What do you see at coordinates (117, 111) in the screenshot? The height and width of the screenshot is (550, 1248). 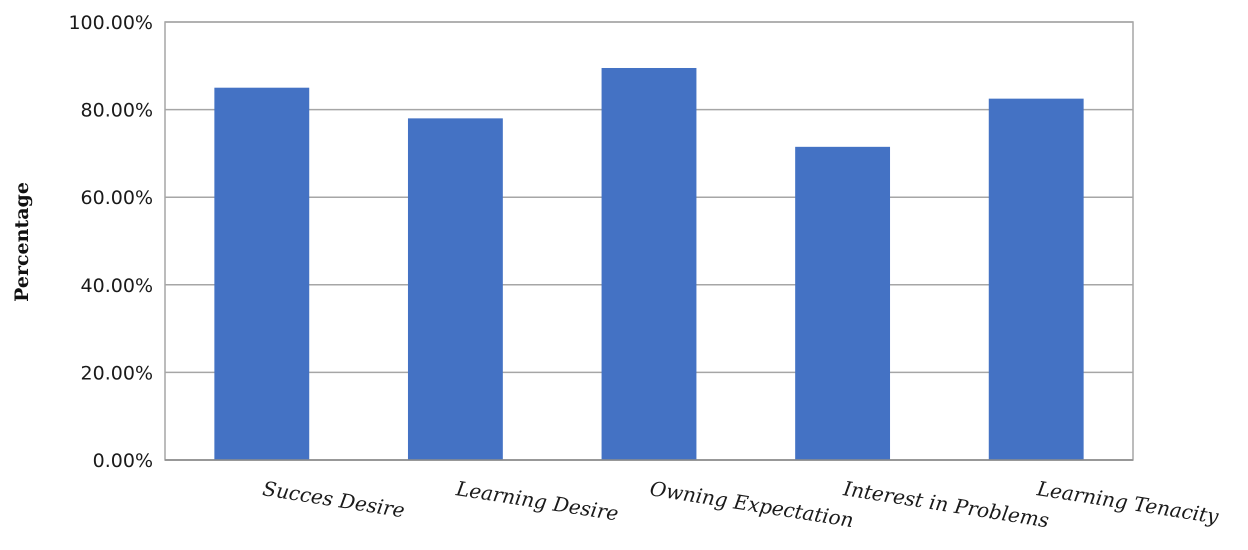 I see `y-tick-label: 80.00%` at bounding box center [117, 111].